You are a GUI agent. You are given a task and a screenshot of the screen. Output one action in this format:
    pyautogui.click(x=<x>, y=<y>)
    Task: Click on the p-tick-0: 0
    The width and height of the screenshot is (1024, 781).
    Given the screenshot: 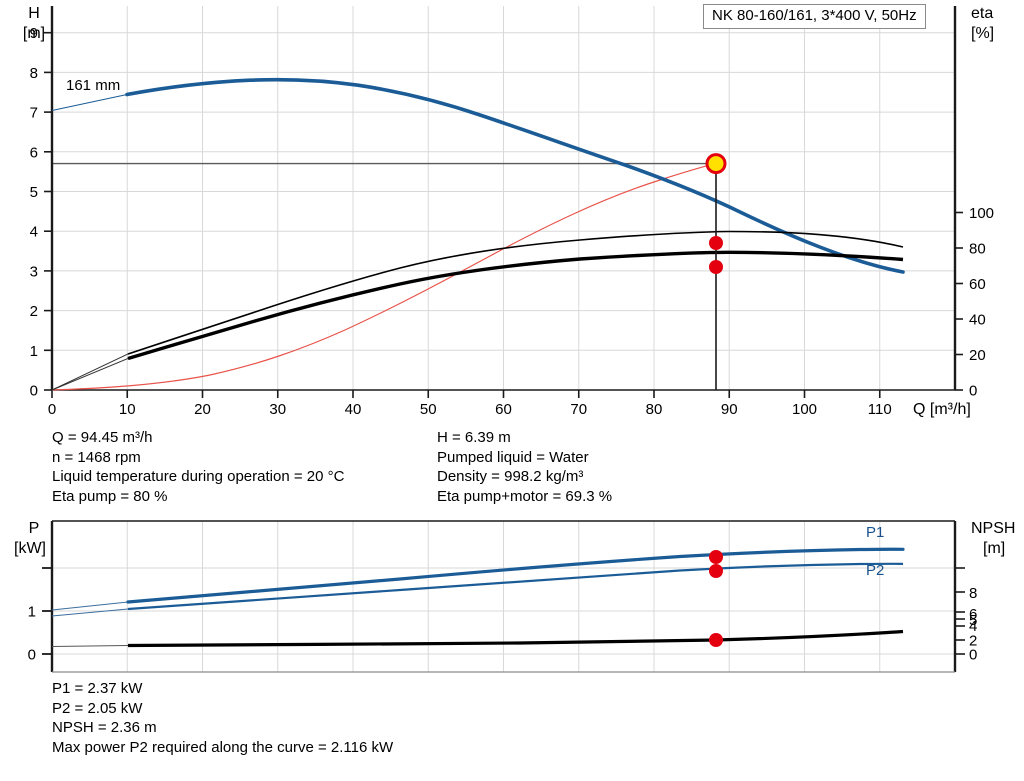 What is the action you would take?
    pyautogui.click(x=32, y=655)
    